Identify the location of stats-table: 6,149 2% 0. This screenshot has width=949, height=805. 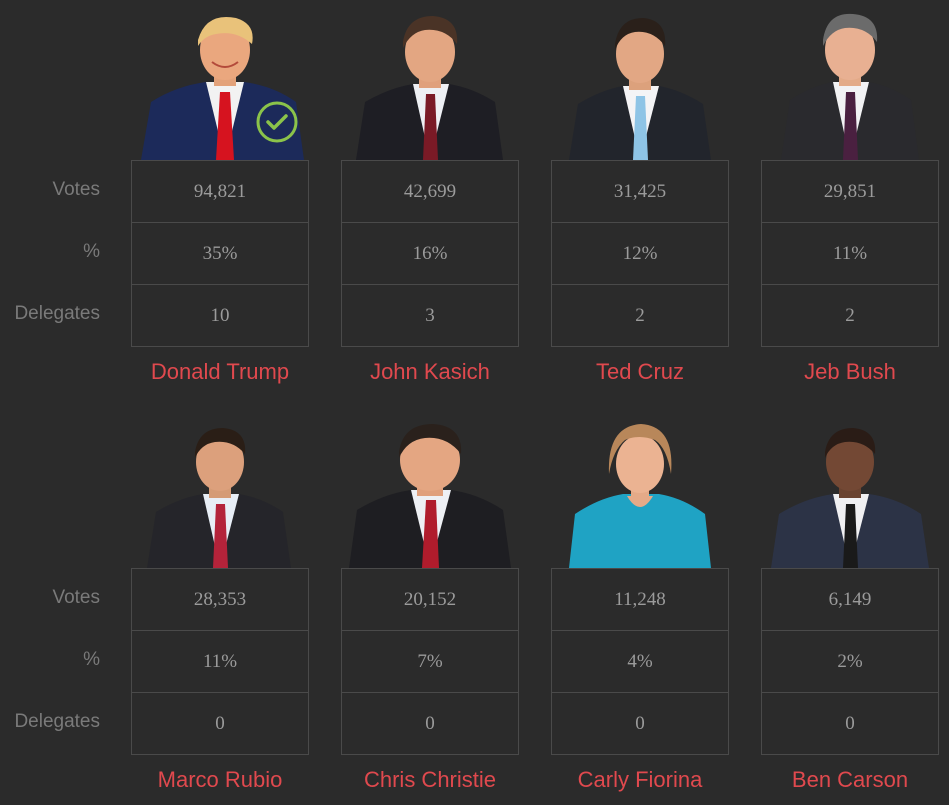
(850, 661).